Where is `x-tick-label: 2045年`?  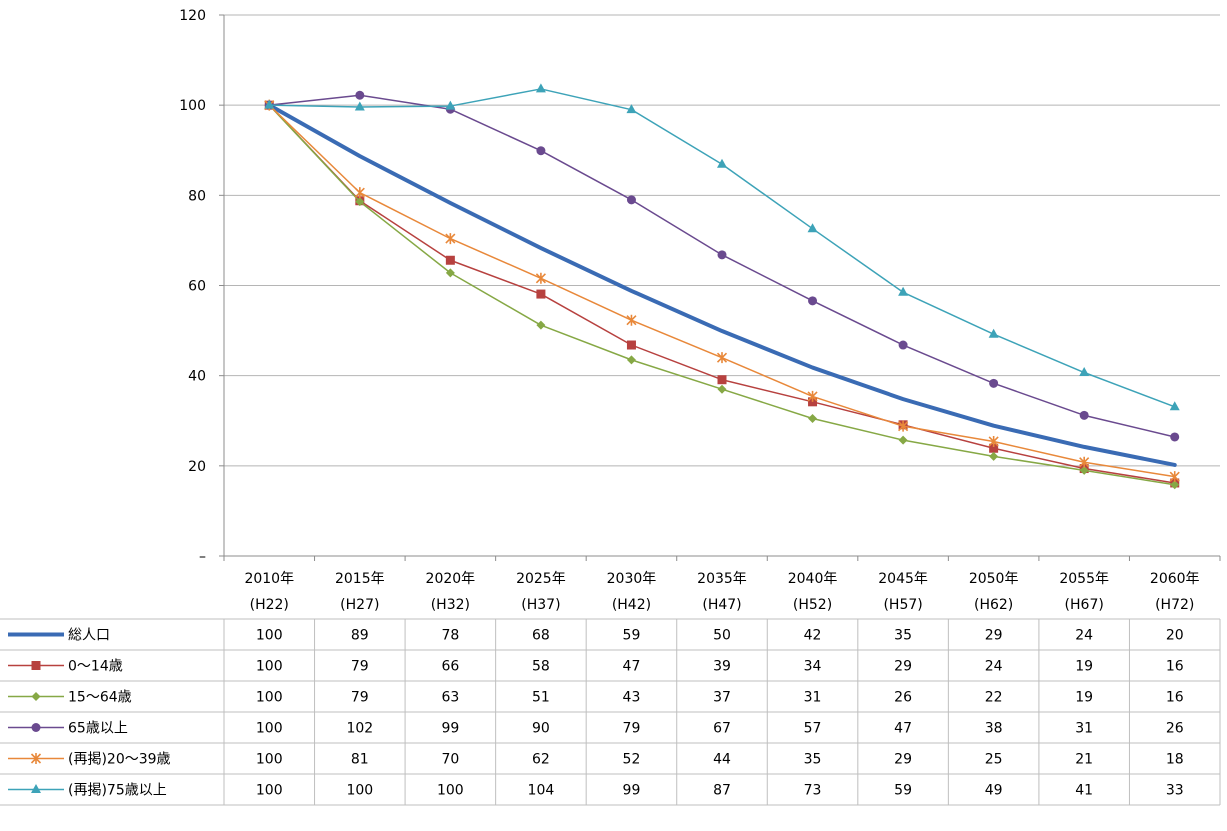 x-tick-label: 2045年 is located at coordinates (903, 579).